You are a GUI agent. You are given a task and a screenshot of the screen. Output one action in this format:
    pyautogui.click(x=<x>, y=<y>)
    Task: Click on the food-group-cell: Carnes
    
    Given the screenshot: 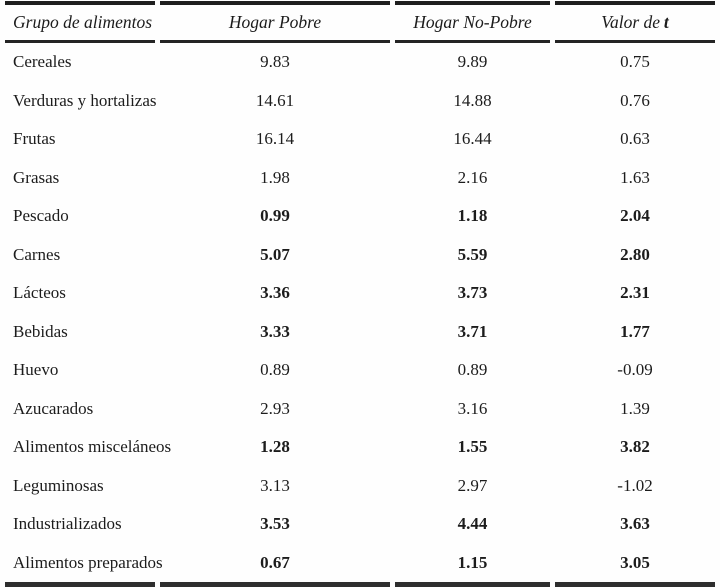 What is the action you would take?
    pyautogui.click(x=80, y=255)
    